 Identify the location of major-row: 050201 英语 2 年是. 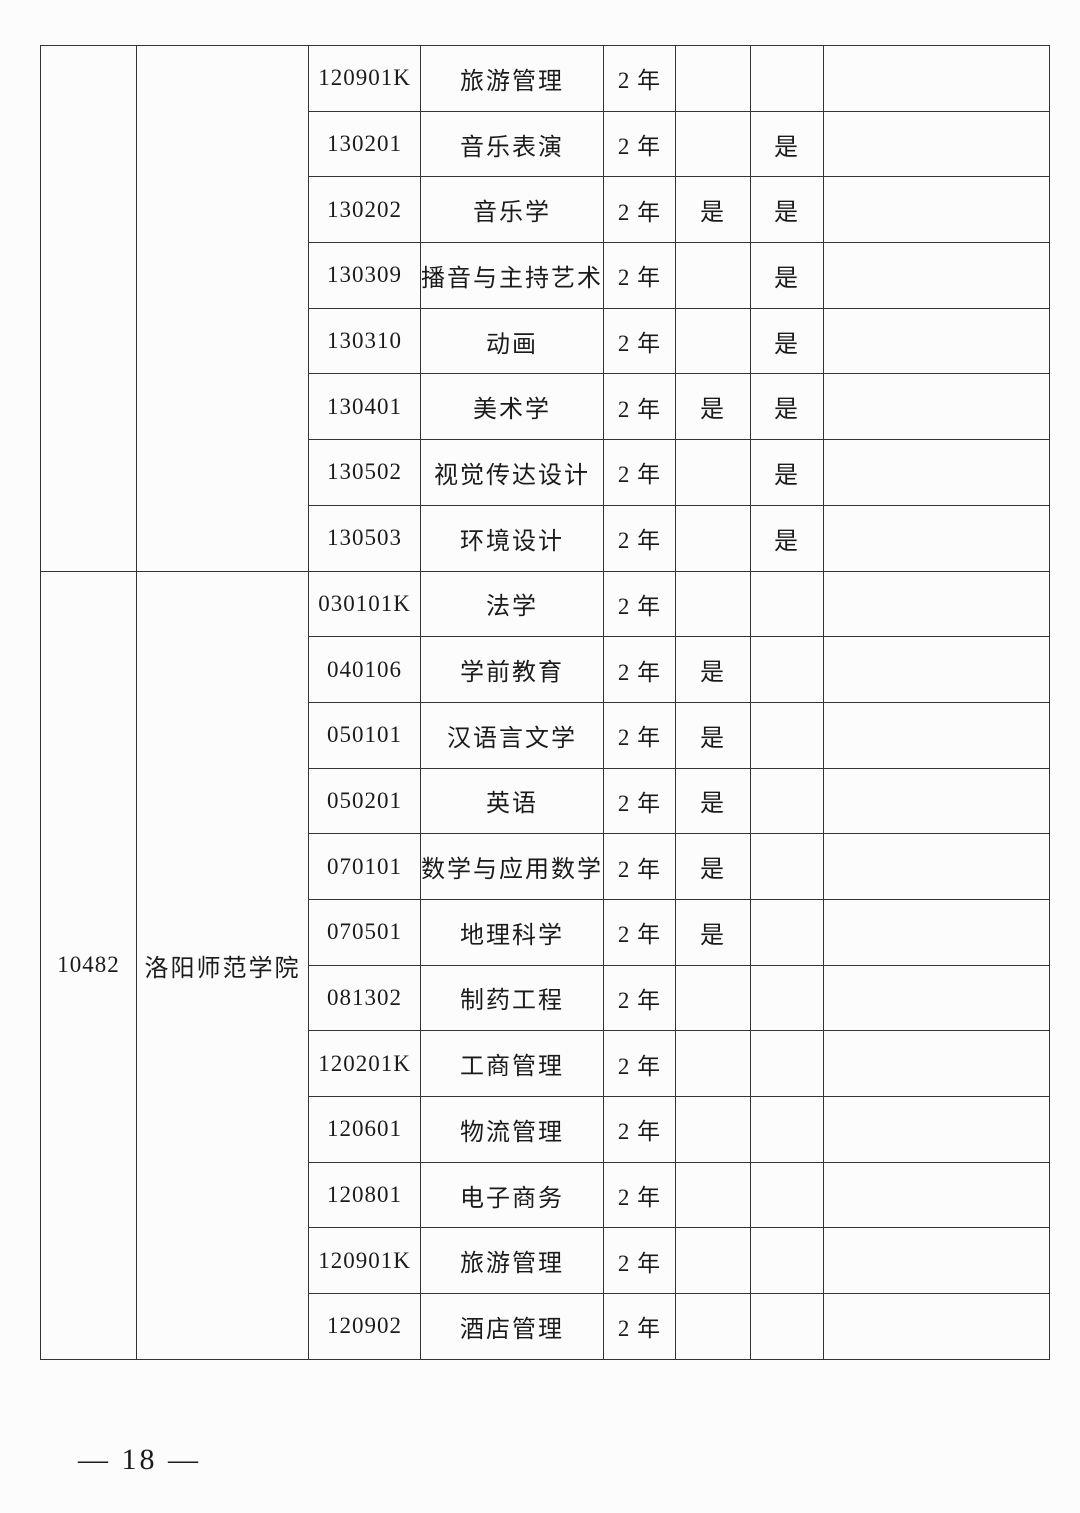
(545, 801).